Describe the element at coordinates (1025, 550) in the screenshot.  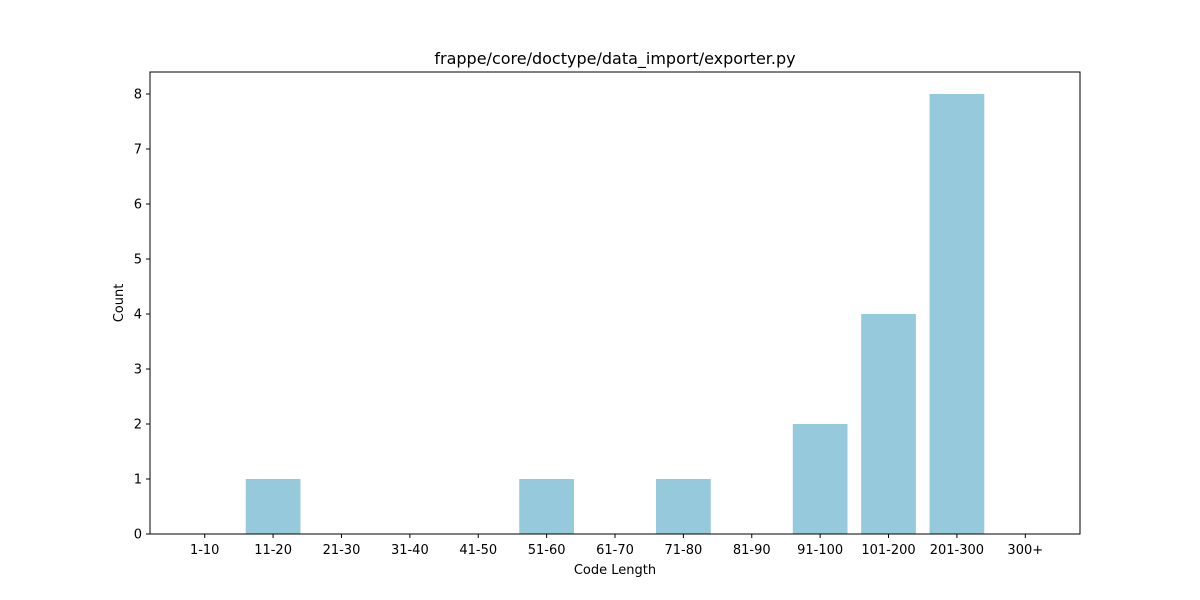
I see `x-tick-label: 300+` at that location.